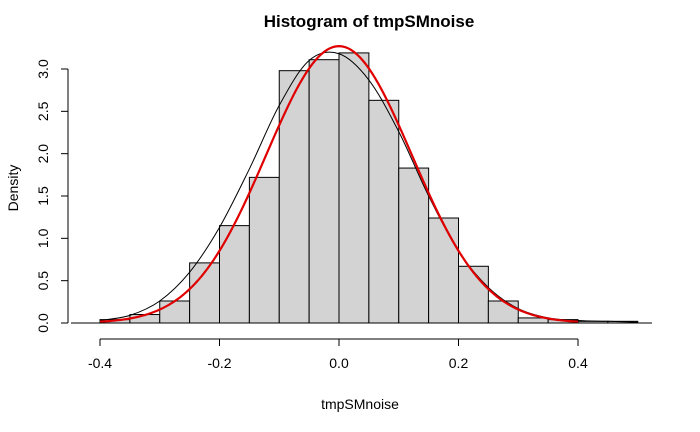 The width and height of the screenshot is (700, 432). Describe the element at coordinates (52, 196) in the screenshot. I see `y-axis: 0.0 0.5 1.0 1.5 2.0 2.5 3.0` at that location.